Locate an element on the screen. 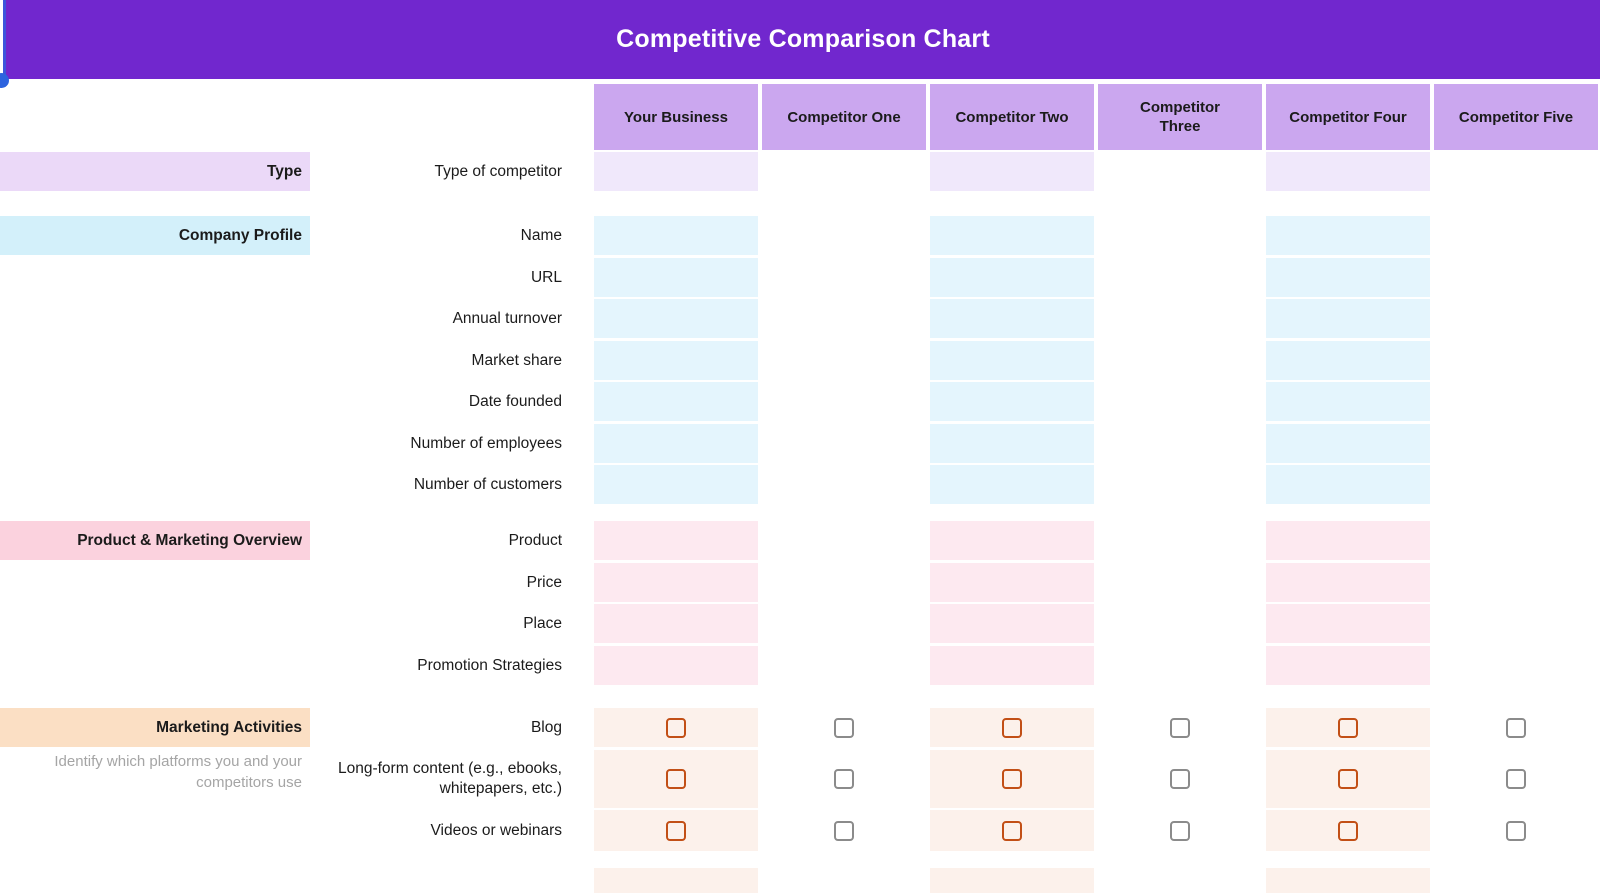  row-product: Product & Marketing Overview Product is located at coordinates (800, 540).